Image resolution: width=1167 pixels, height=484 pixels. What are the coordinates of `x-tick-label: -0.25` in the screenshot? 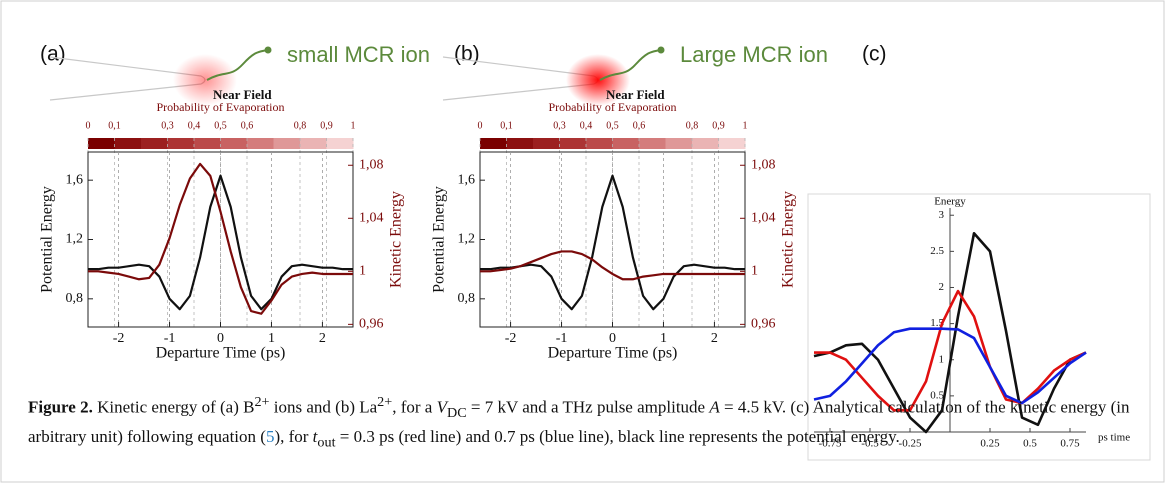 It's located at (910, 444).